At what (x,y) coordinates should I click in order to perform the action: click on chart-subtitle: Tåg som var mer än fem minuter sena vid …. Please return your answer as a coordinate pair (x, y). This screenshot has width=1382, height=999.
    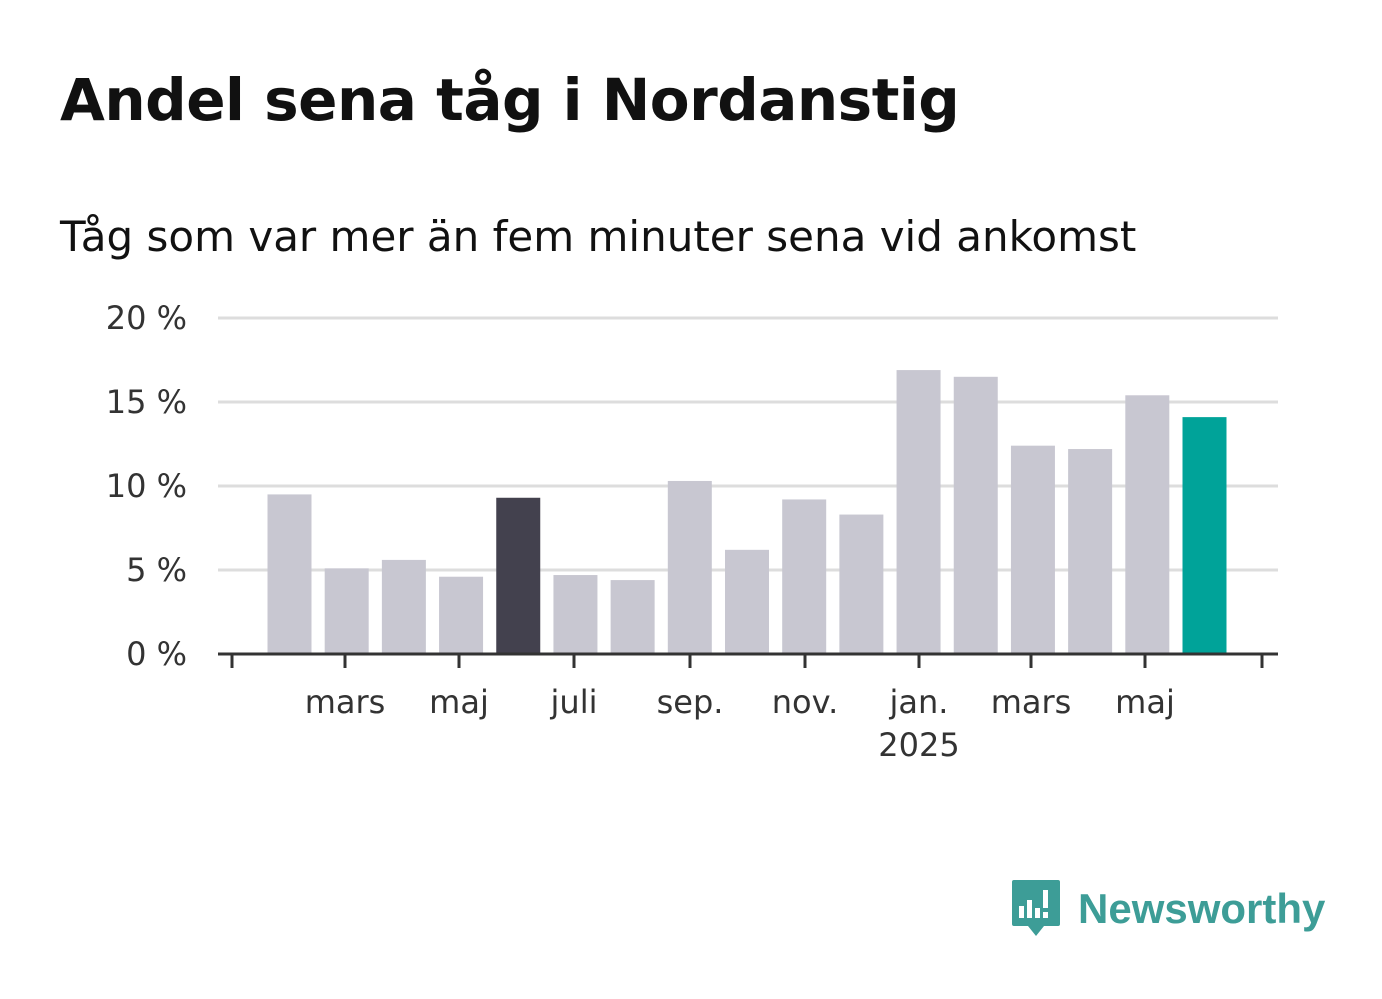
    Looking at the image, I should click on (598, 236).